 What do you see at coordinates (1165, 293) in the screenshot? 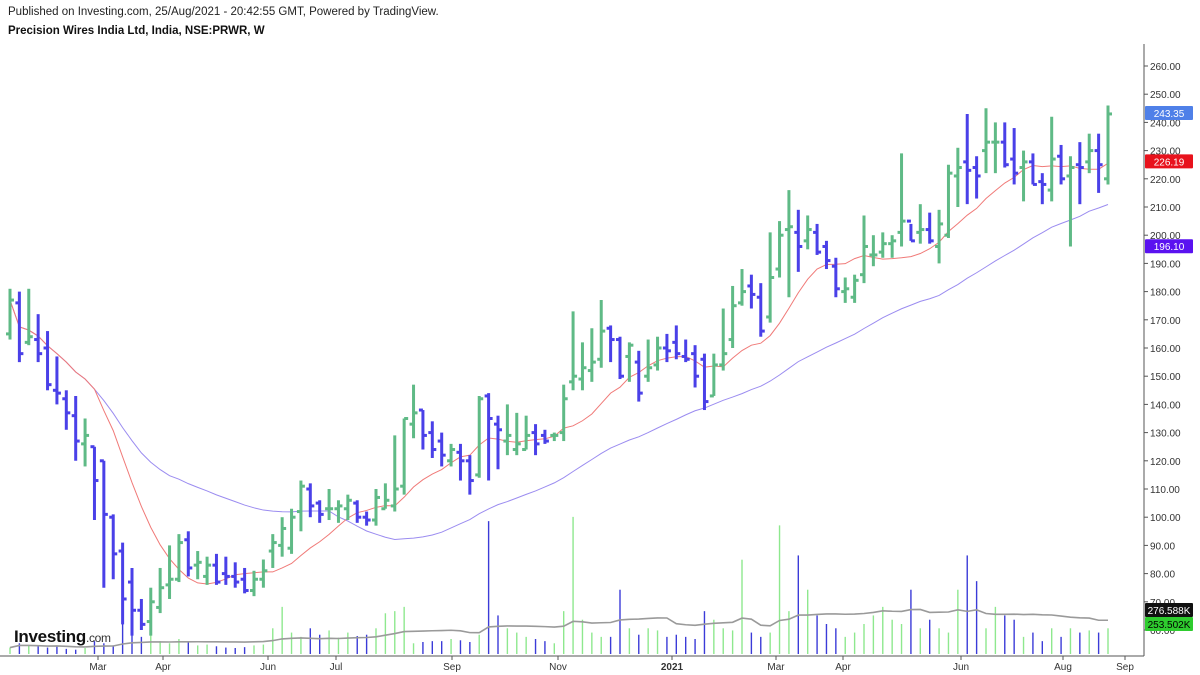
I see `price-tick-label: 180.00` at bounding box center [1165, 293].